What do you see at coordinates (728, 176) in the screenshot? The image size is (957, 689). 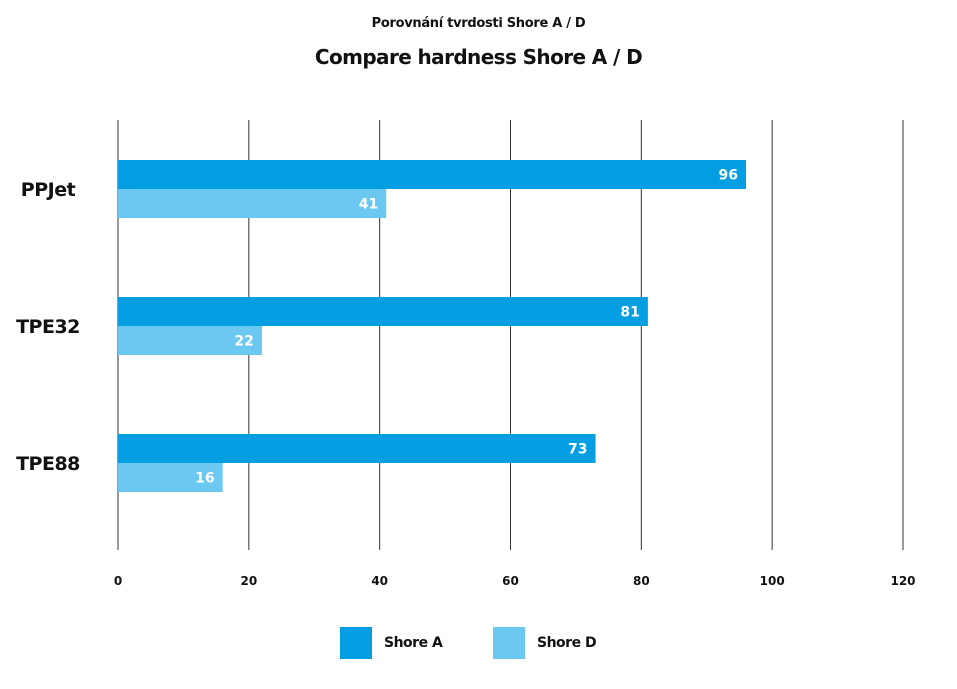 I see `data-label-ppjet-shore-a: 96` at bounding box center [728, 176].